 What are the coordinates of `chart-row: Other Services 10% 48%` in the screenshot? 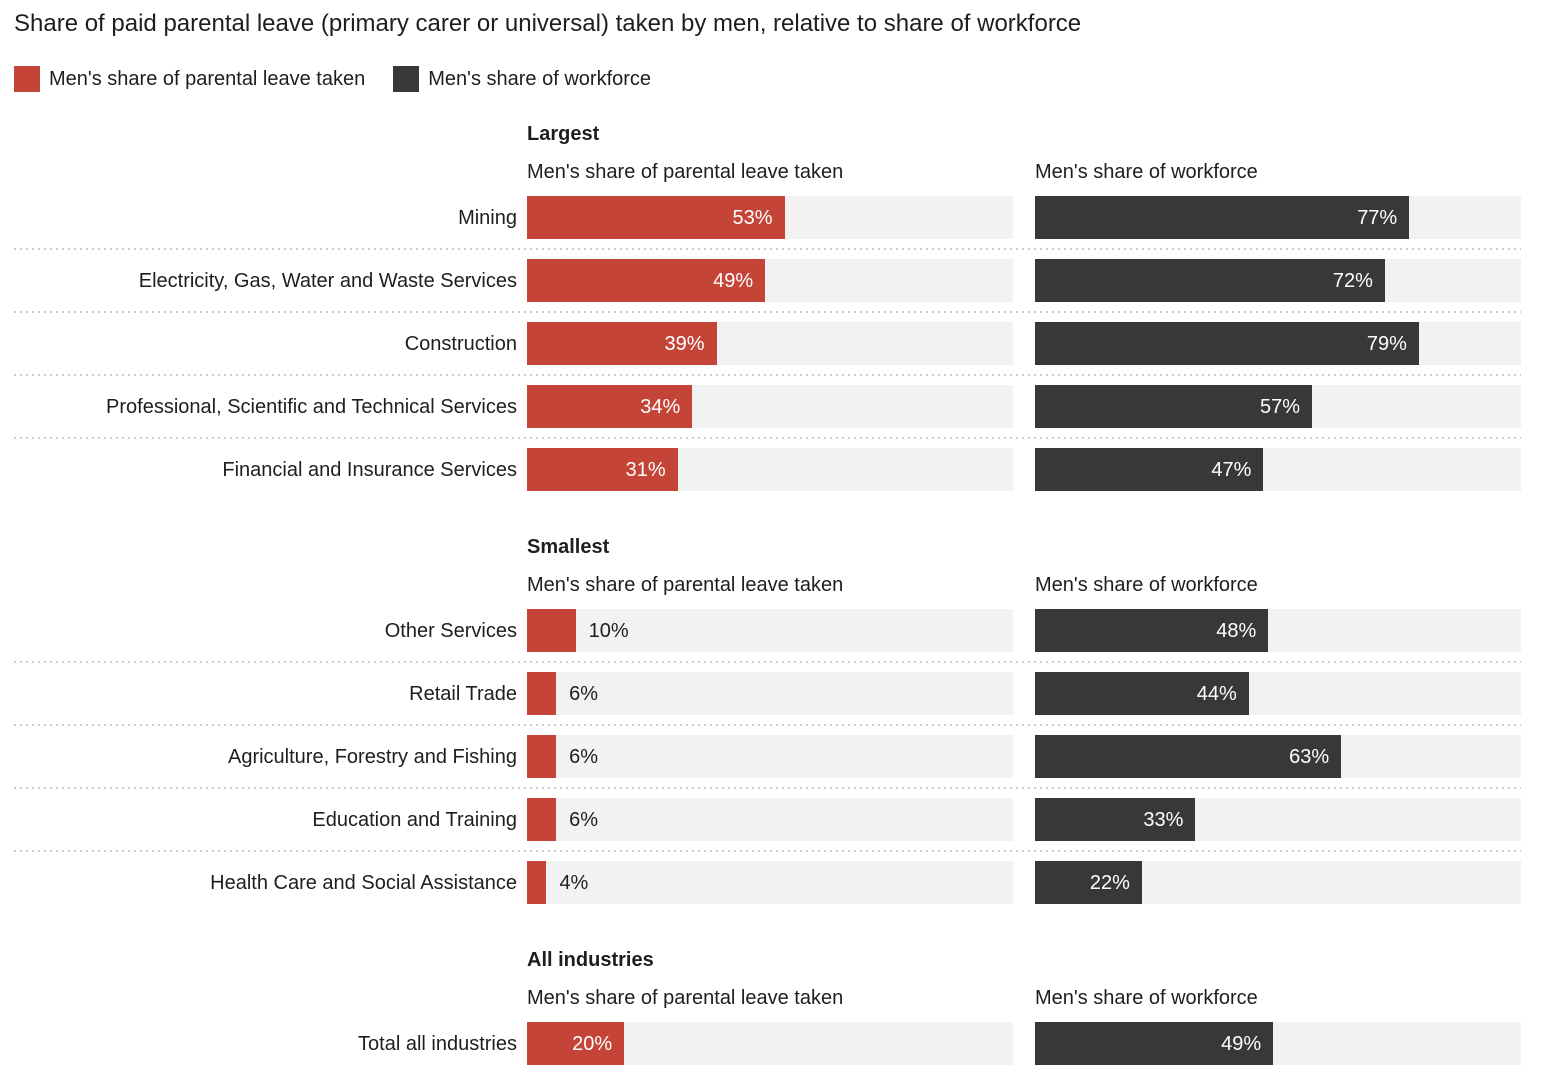 It's located at (767, 630).